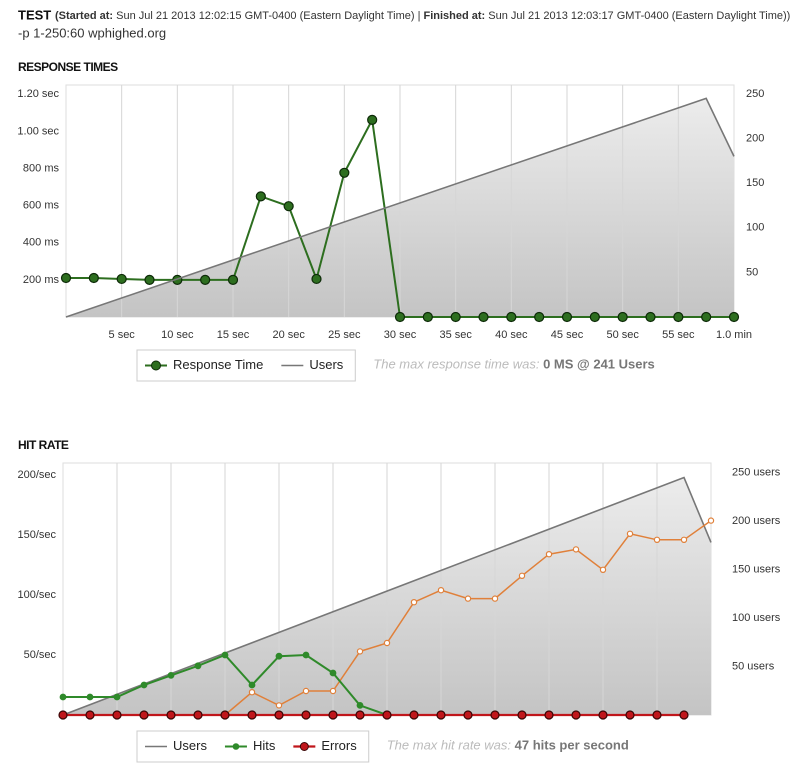 The width and height of the screenshot is (800, 781). What do you see at coordinates (344, 335) in the screenshot?
I see `x-tick-label: 25 sec` at bounding box center [344, 335].